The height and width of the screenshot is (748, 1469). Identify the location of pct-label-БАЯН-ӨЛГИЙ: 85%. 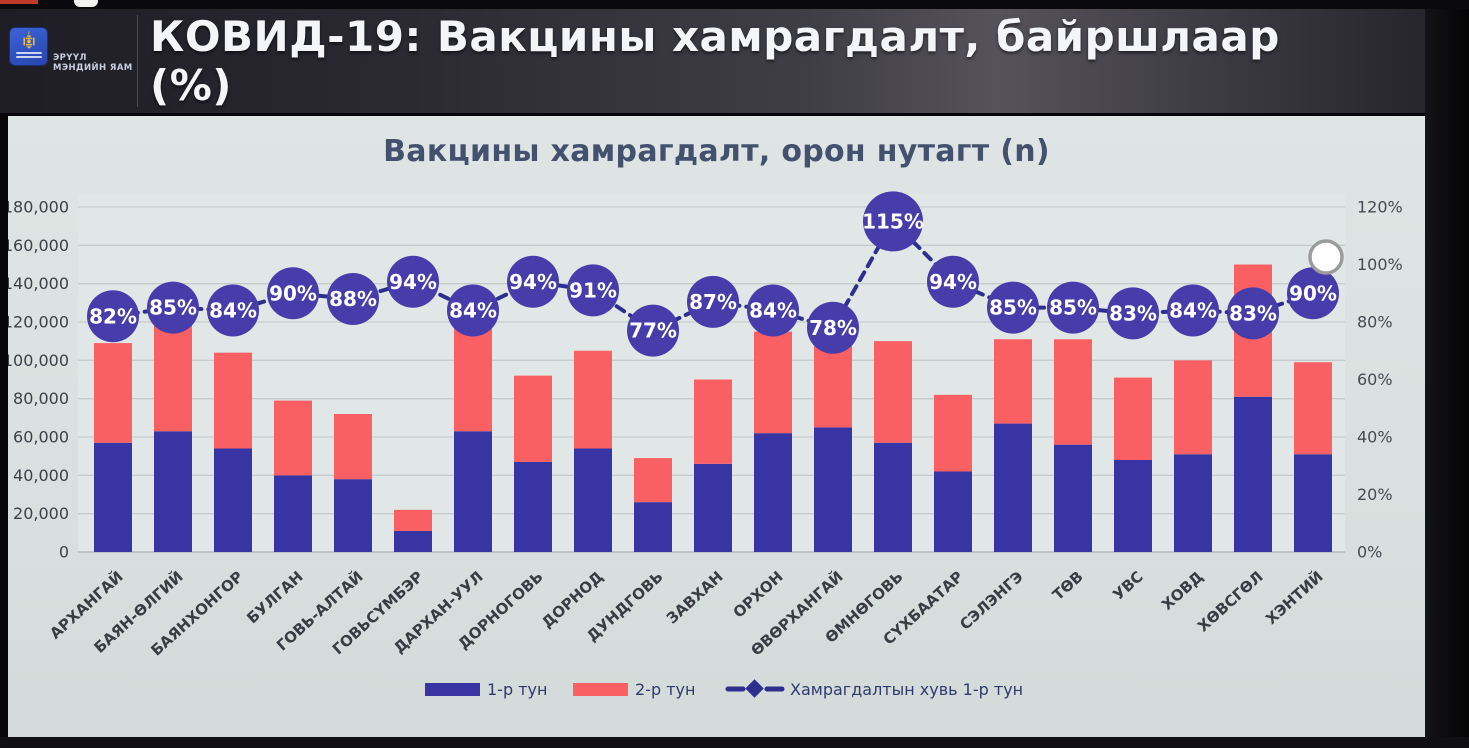
(173, 308).